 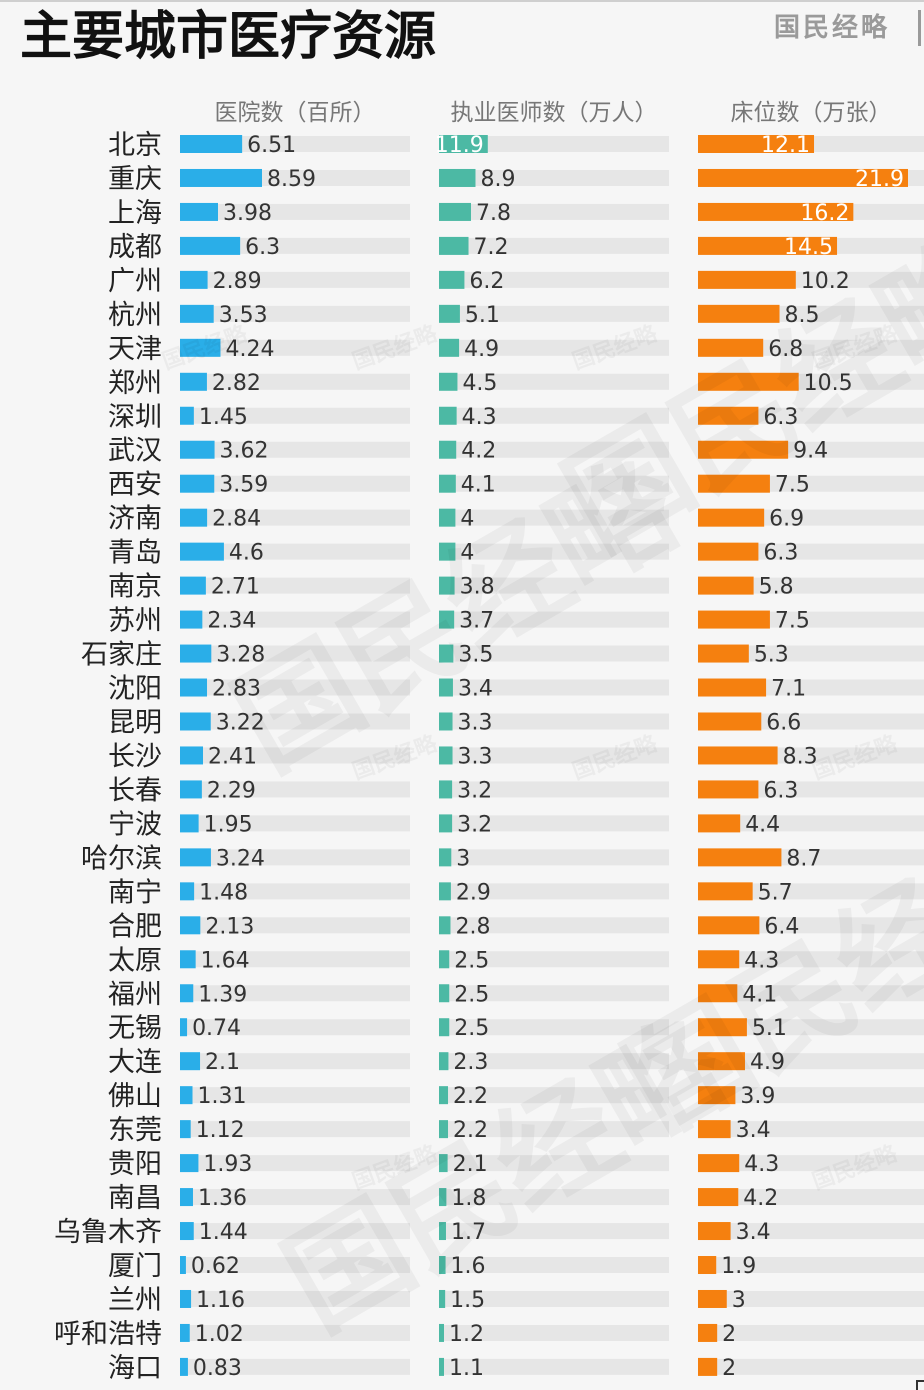 What do you see at coordinates (220, 1130) in the screenshot?
I see `hospital-value-label: 1.12` at bounding box center [220, 1130].